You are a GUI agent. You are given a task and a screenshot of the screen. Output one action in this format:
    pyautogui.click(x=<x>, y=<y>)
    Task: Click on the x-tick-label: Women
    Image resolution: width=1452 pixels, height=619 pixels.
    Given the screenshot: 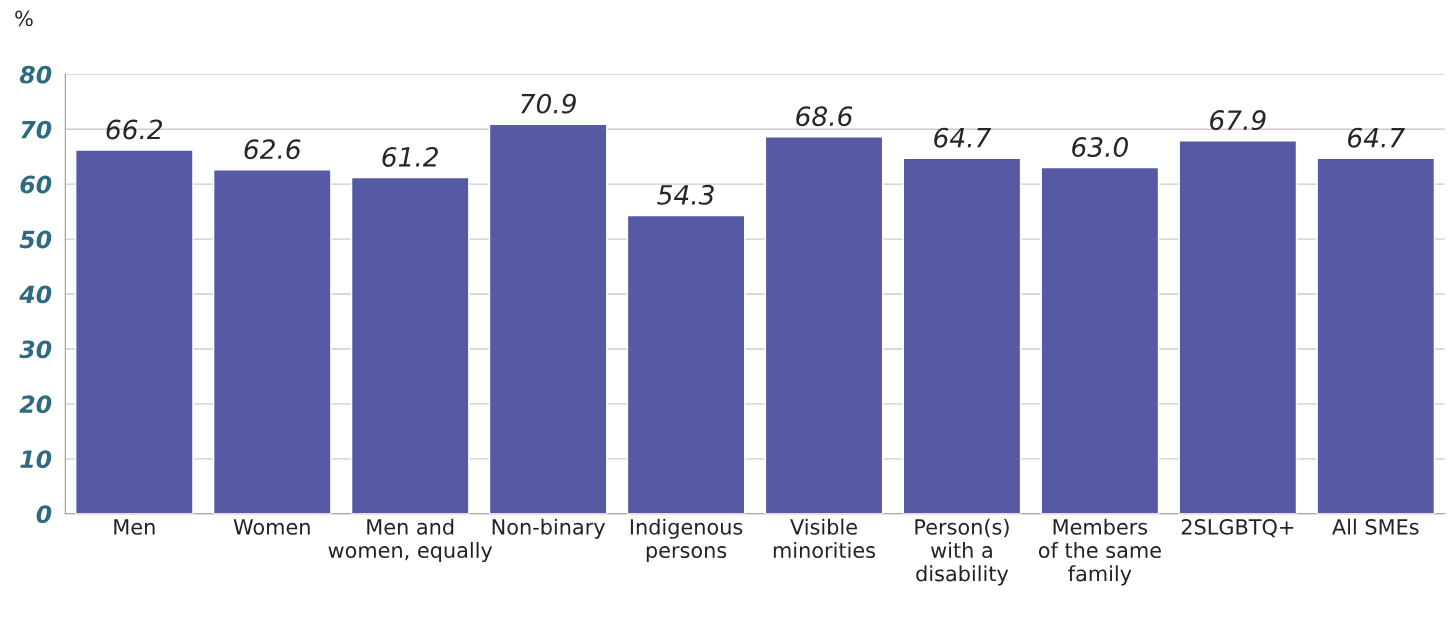 What is the action you would take?
    pyautogui.click(x=271, y=527)
    